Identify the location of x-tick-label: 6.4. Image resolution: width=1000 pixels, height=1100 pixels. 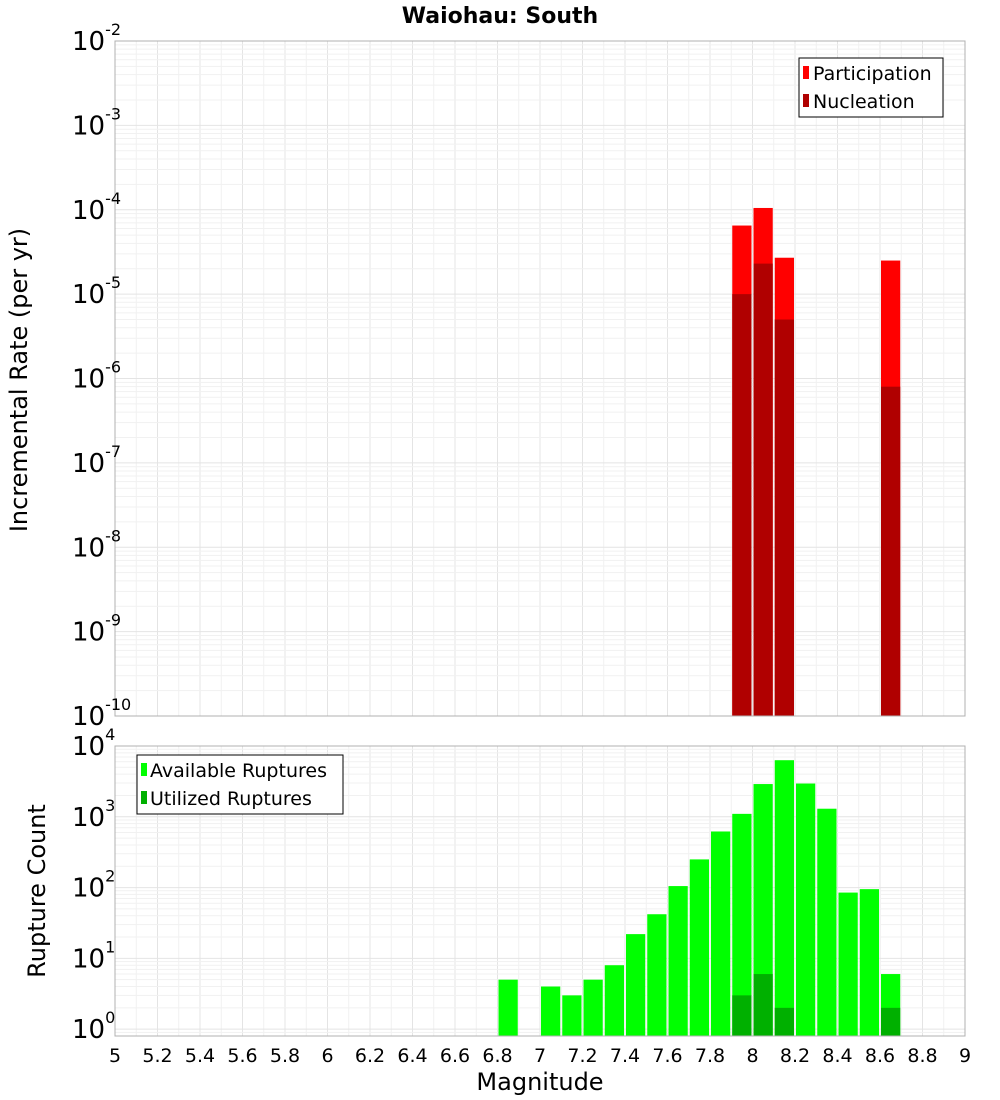
(412, 1056).